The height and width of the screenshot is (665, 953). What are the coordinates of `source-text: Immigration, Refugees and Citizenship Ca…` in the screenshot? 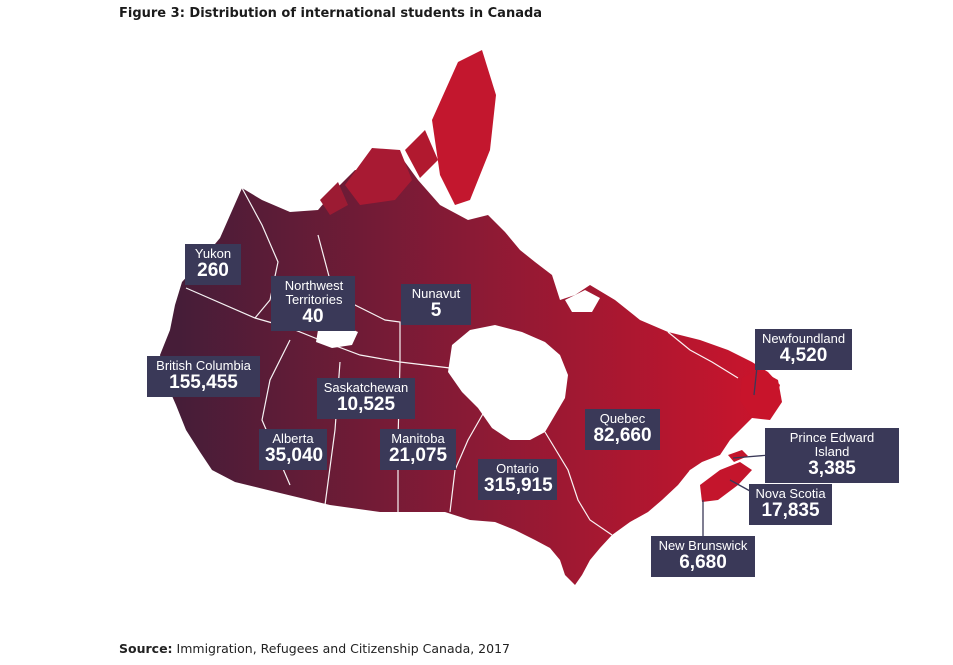 It's located at (343, 648).